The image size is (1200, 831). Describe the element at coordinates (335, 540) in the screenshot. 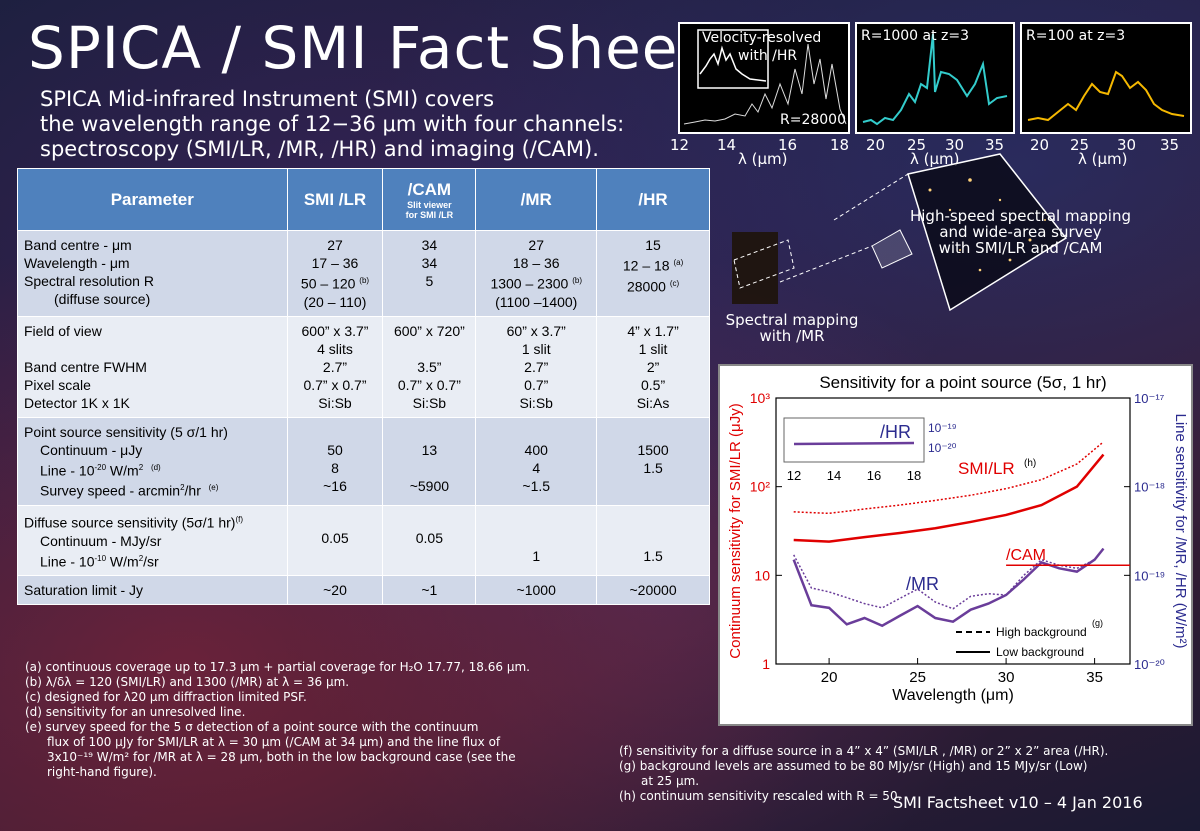

I see `value-cell: 0.05` at that location.